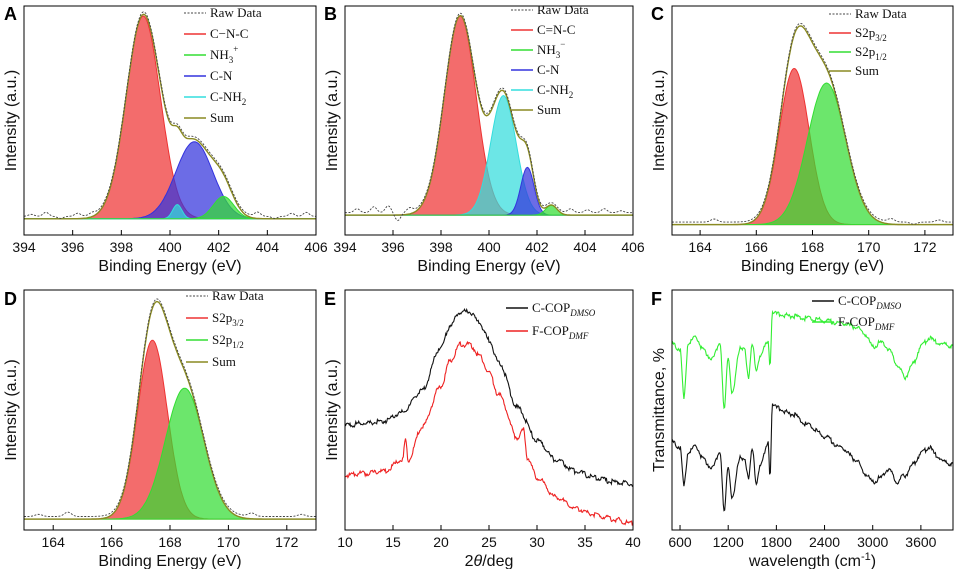  Describe the element at coordinates (489, 542) in the screenshot. I see `x-tick-label: 25` at that location.